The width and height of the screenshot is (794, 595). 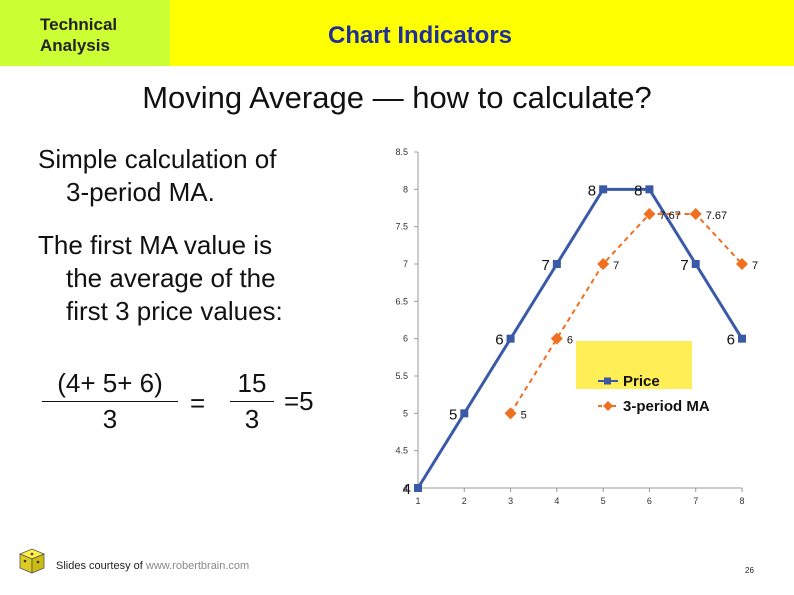 What do you see at coordinates (99, 566) in the screenshot?
I see `footer-prefix: Slides courtesy of` at bounding box center [99, 566].